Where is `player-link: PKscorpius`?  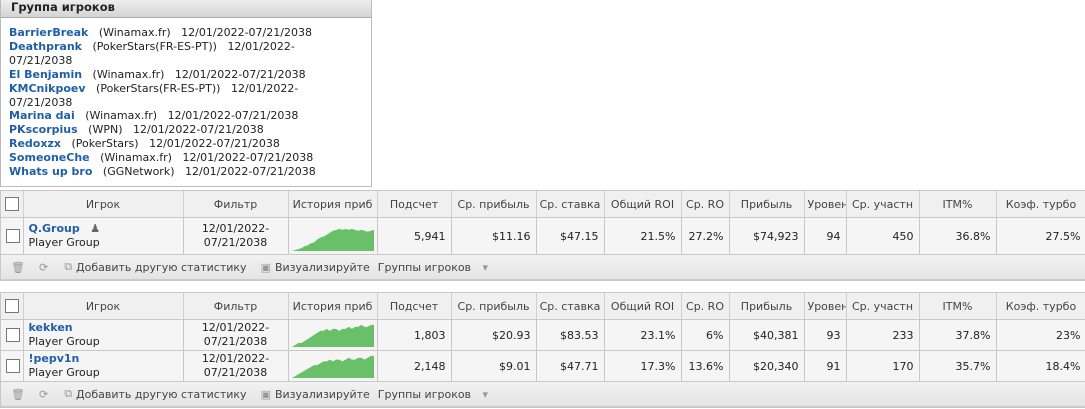
player-link: PKscorpius is located at coordinates (43, 130).